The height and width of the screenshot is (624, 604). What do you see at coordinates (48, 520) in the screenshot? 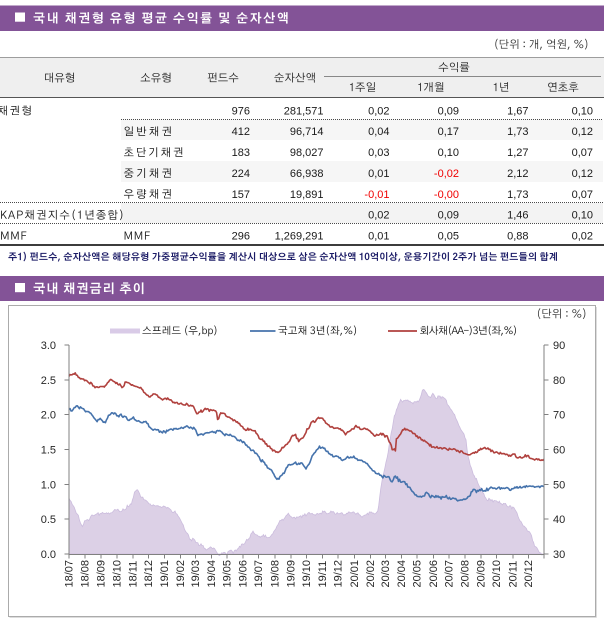
I see `svg-text: 0.5` at bounding box center [48, 520].